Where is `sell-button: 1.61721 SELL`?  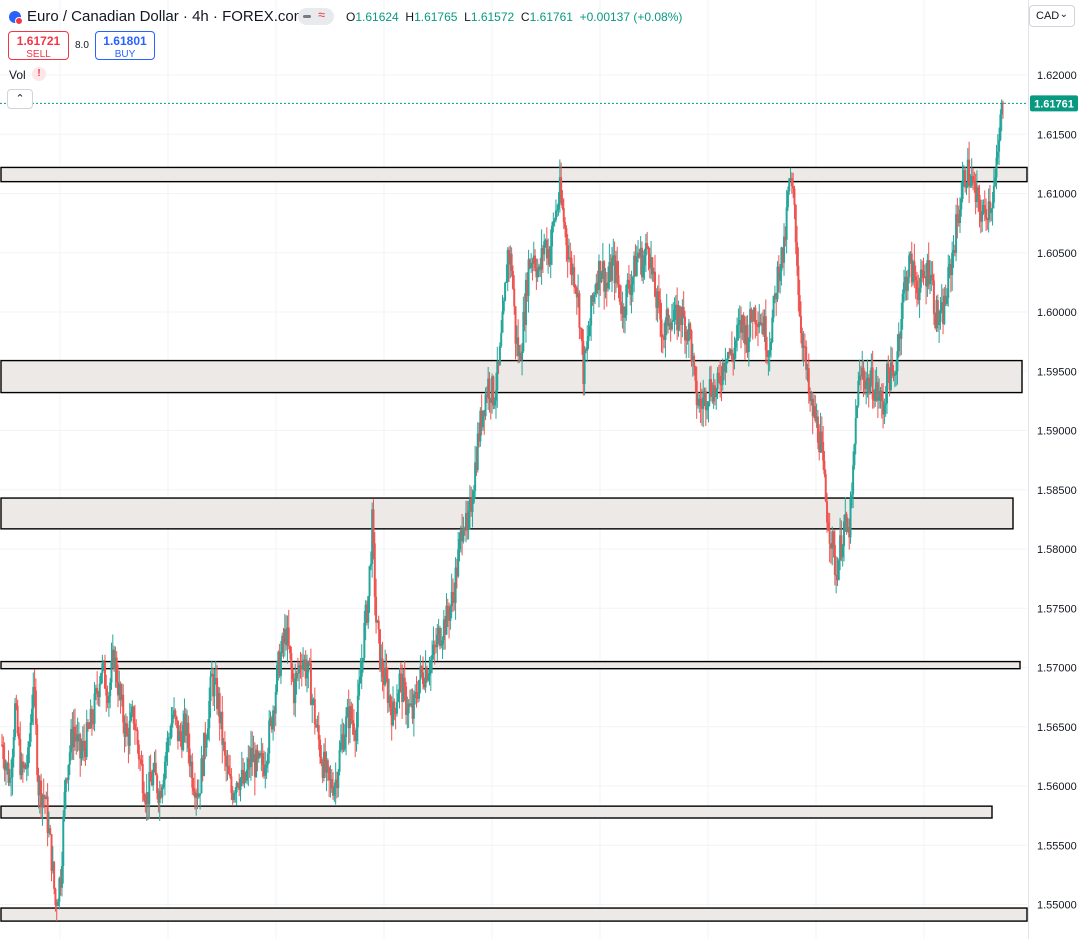
sell-button: 1.61721 SELL is located at coordinates (38, 45).